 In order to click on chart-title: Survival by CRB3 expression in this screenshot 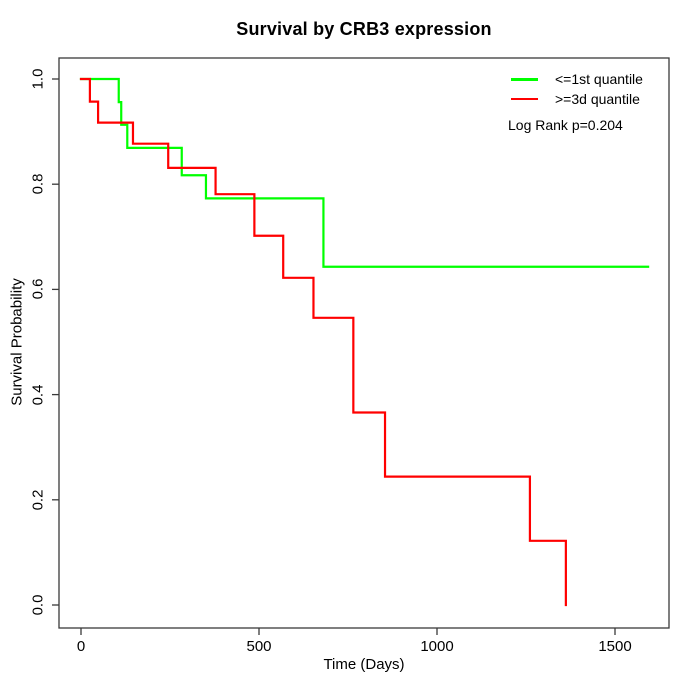, I will do `click(364, 29)`.